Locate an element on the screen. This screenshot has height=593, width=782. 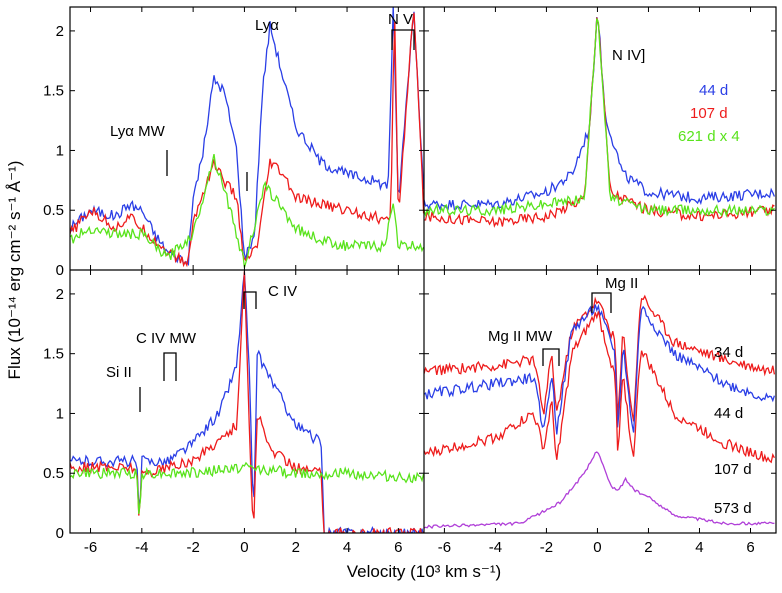
mgii-107d-label: 107 d is located at coordinates (733, 469).